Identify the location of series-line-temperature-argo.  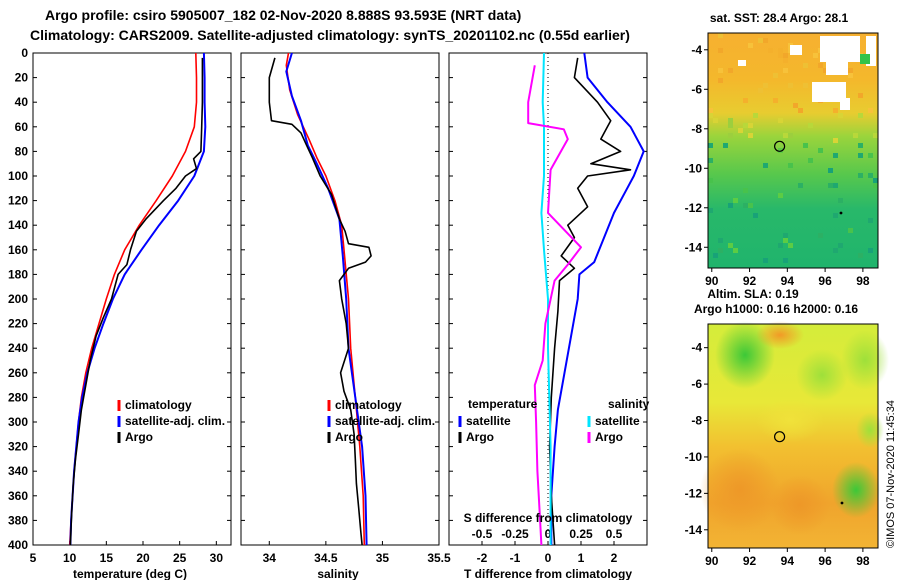
(590, 301).